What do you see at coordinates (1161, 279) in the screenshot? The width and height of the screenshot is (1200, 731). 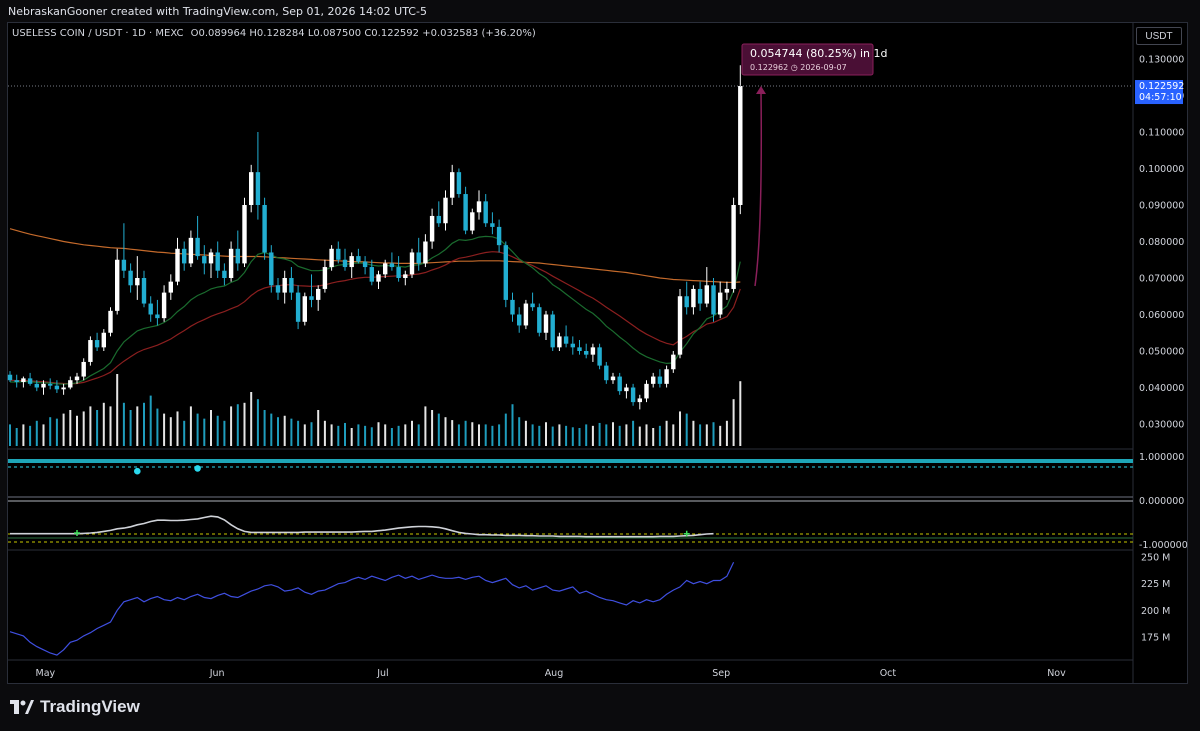 I see `price-tick-label: 0.070000` at bounding box center [1161, 279].